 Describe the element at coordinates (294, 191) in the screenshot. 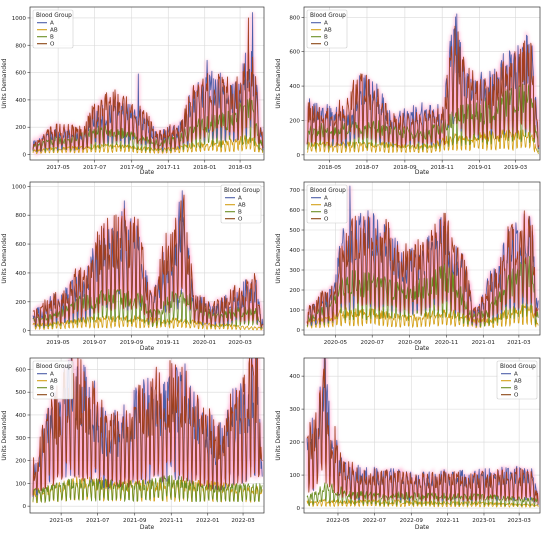

I see `y-tick-label: 700` at that location.